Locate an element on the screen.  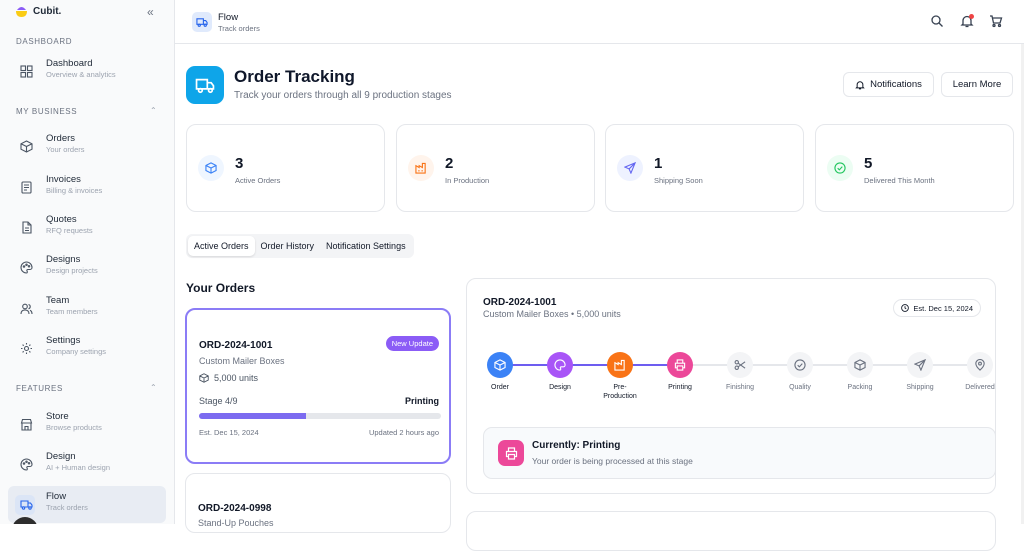
stage-pre-production: Pre-Production is located at coordinates (620, 376).